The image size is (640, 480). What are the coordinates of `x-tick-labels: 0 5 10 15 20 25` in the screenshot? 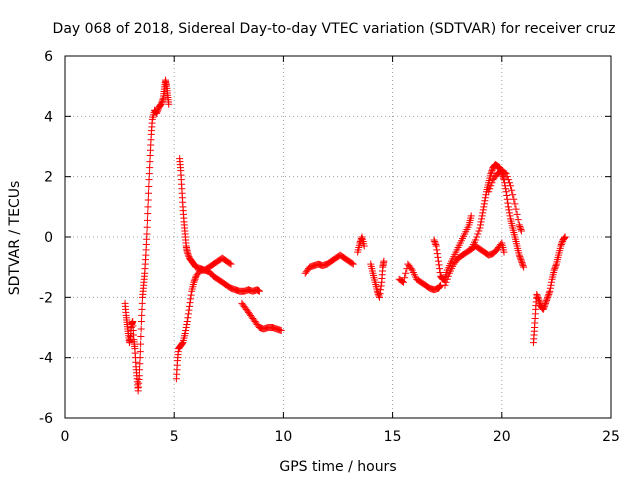 It's located at (340, 437).